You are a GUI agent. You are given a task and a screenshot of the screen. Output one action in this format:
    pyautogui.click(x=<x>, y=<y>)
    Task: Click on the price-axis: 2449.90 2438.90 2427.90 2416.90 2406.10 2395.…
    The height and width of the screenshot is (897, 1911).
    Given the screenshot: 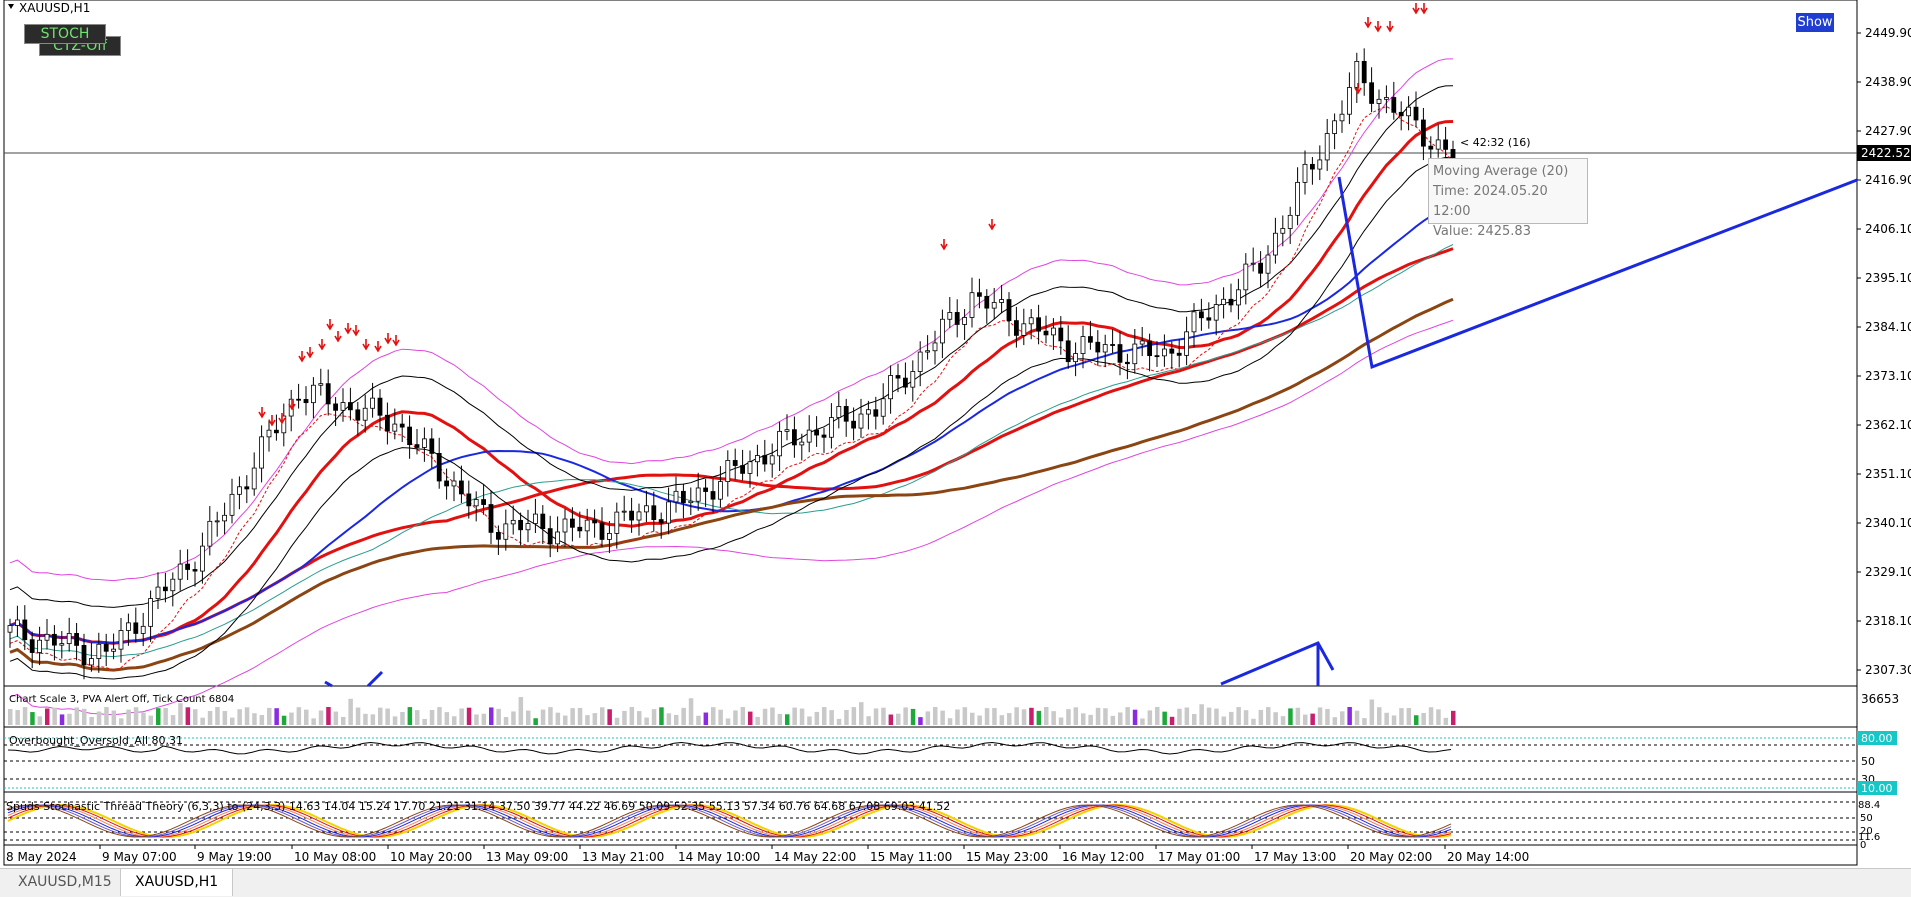 What is the action you would take?
    pyautogui.click(x=1884, y=351)
    